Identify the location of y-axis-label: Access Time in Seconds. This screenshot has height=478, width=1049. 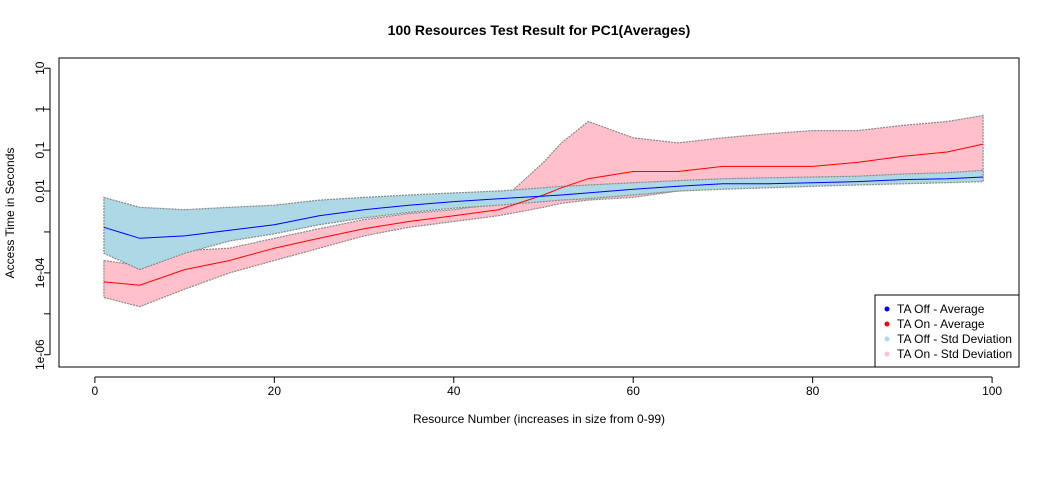
(10, 213).